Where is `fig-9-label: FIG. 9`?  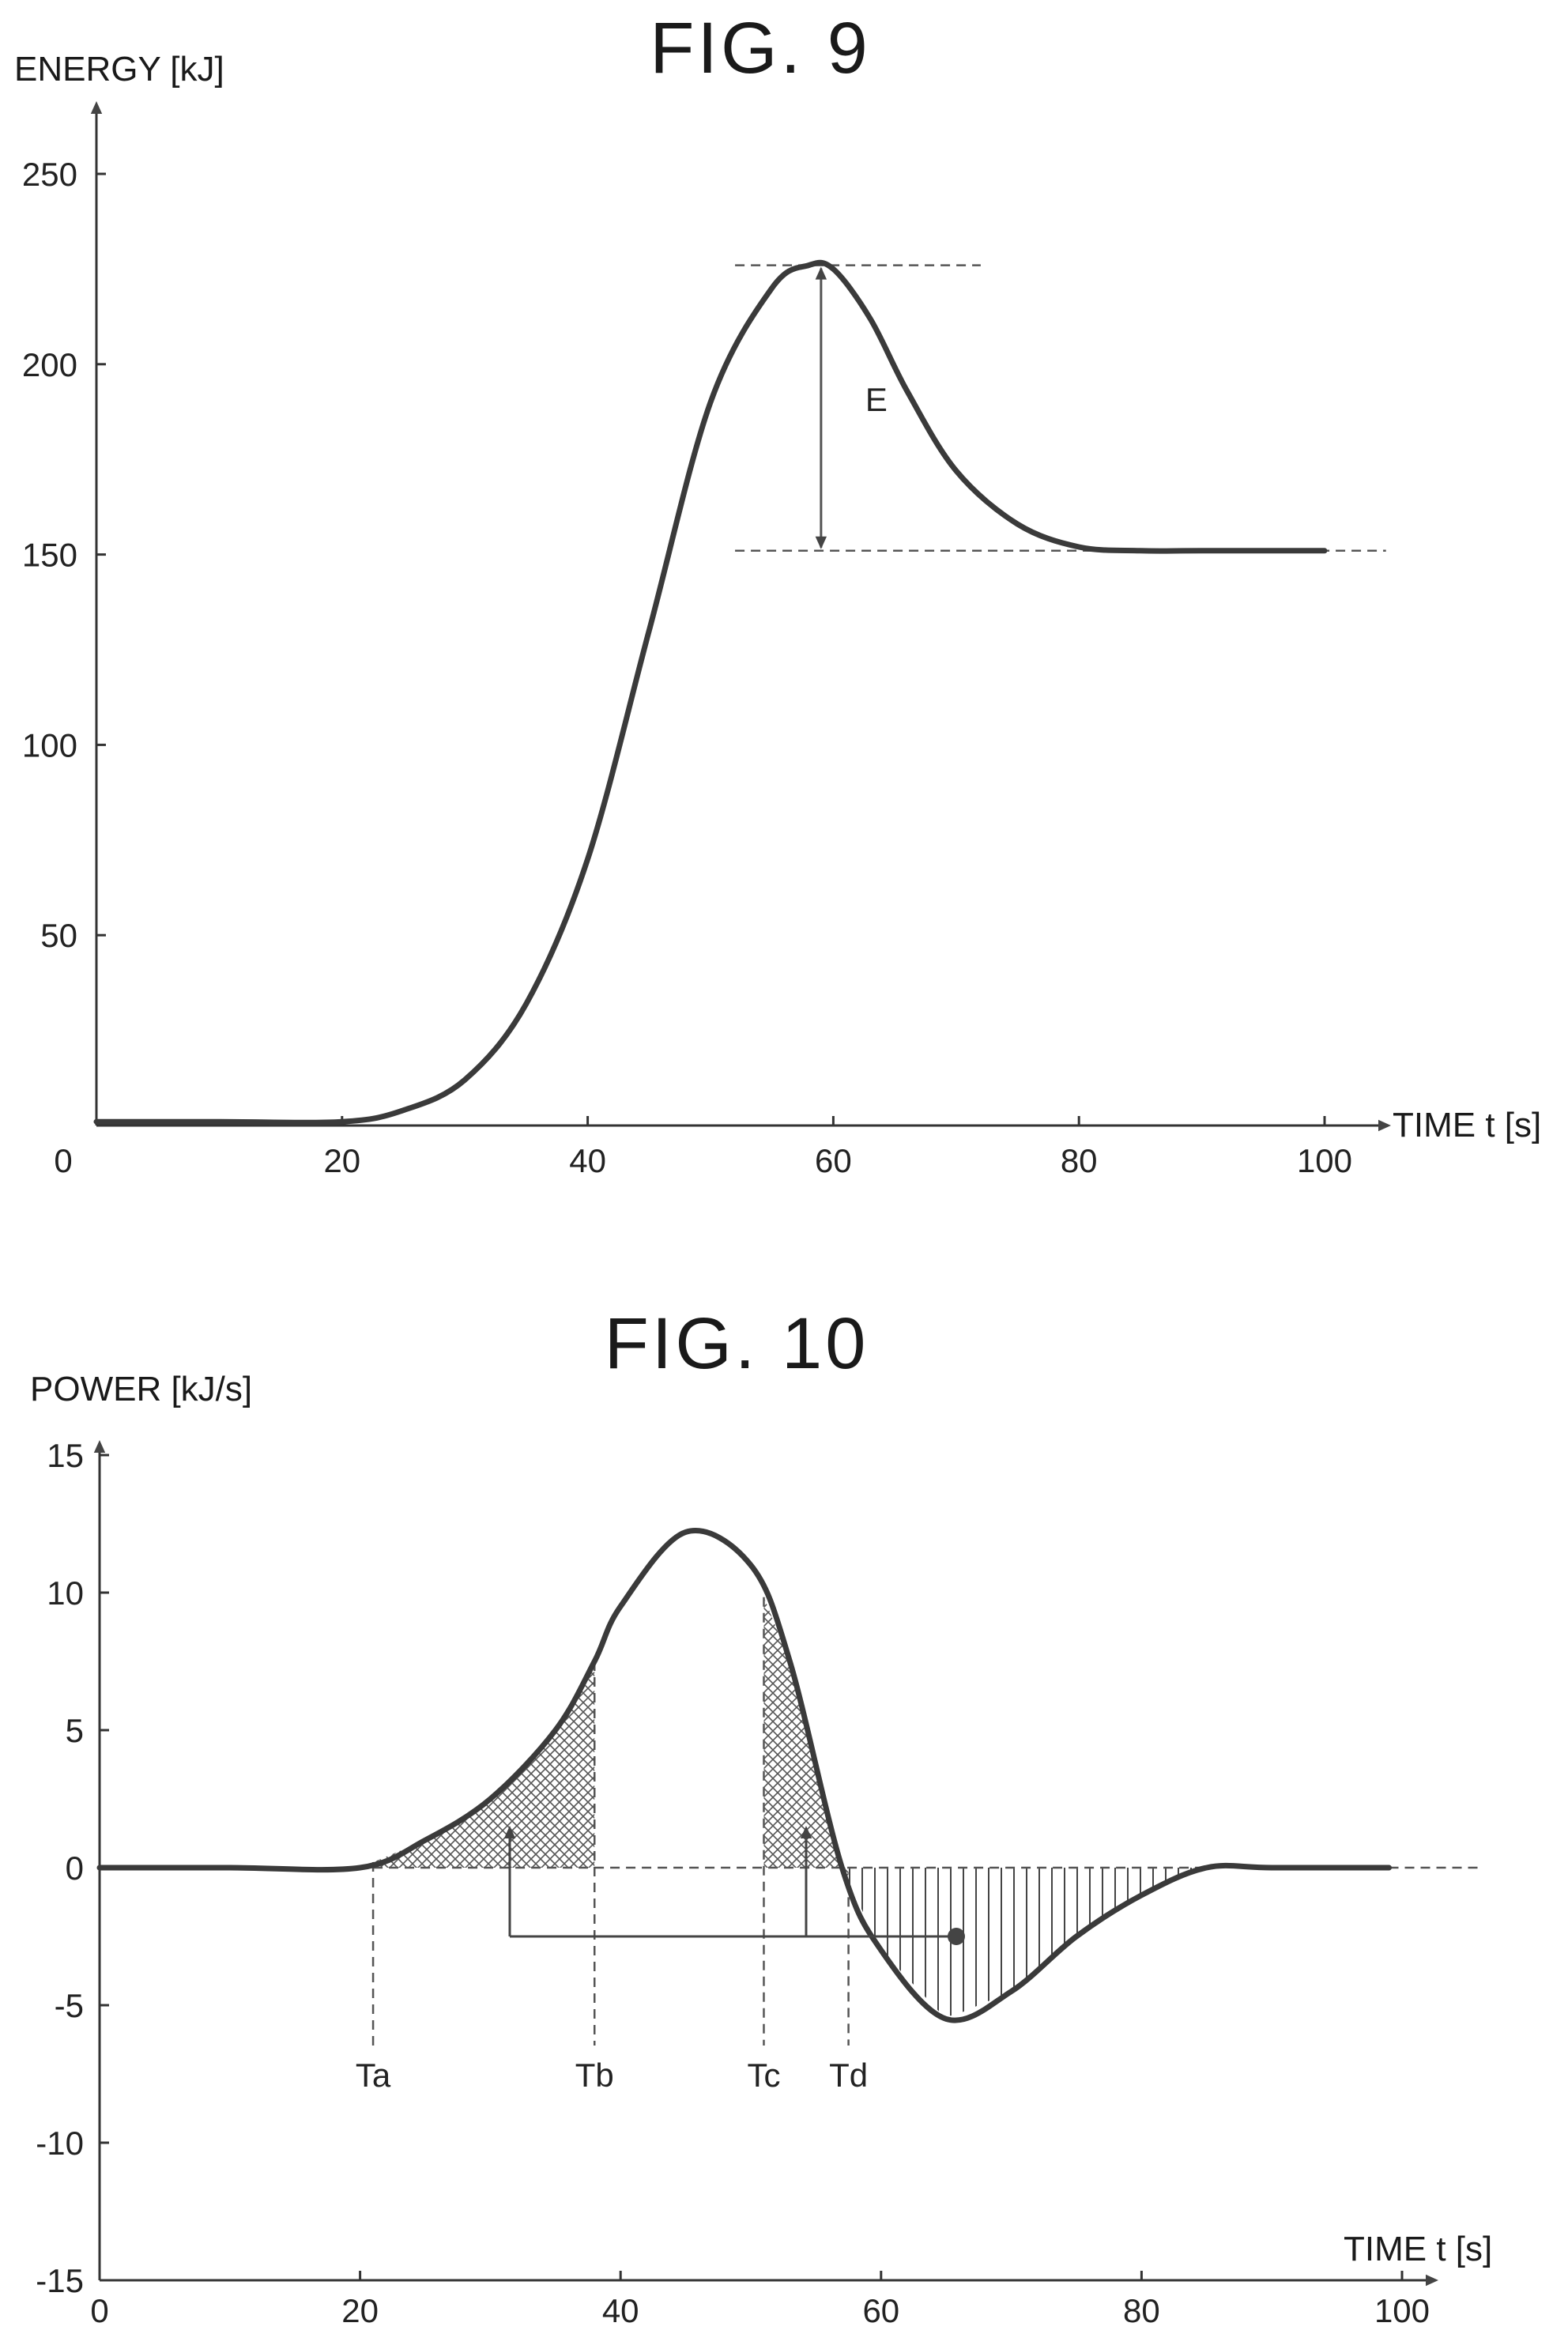 fig-9-label: FIG. 9 is located at coordinates (760, 49).